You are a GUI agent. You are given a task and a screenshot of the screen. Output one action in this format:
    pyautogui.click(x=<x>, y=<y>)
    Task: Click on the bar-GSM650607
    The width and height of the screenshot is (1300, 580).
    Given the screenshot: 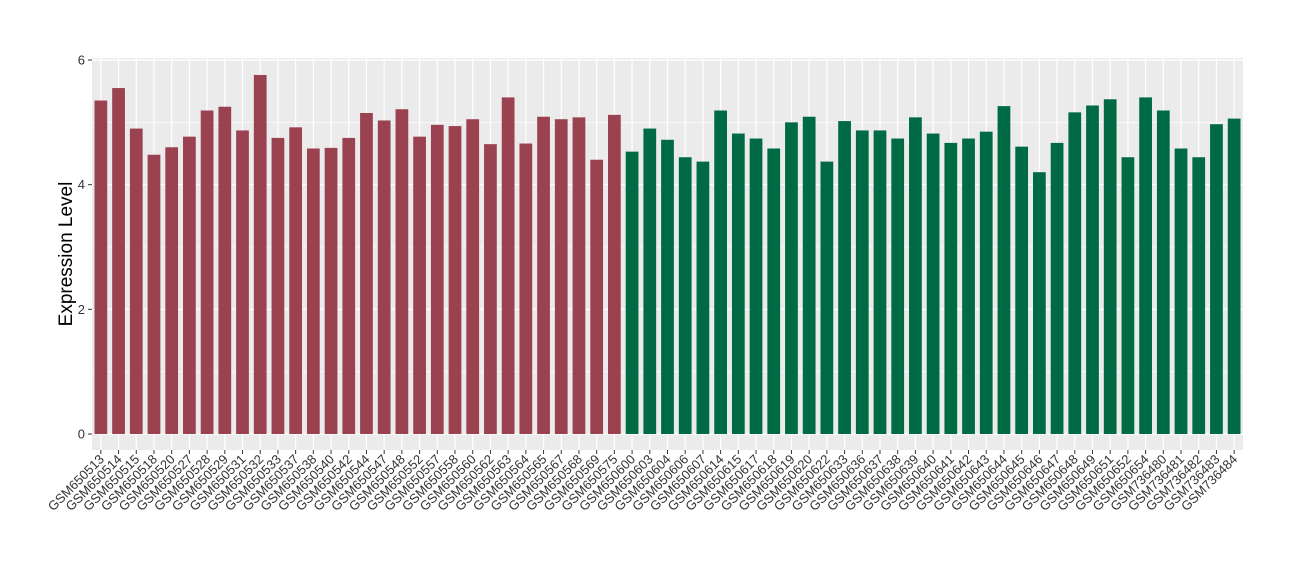 What is the action you would take?
    pyautogui.click(x=703, y=297)
    